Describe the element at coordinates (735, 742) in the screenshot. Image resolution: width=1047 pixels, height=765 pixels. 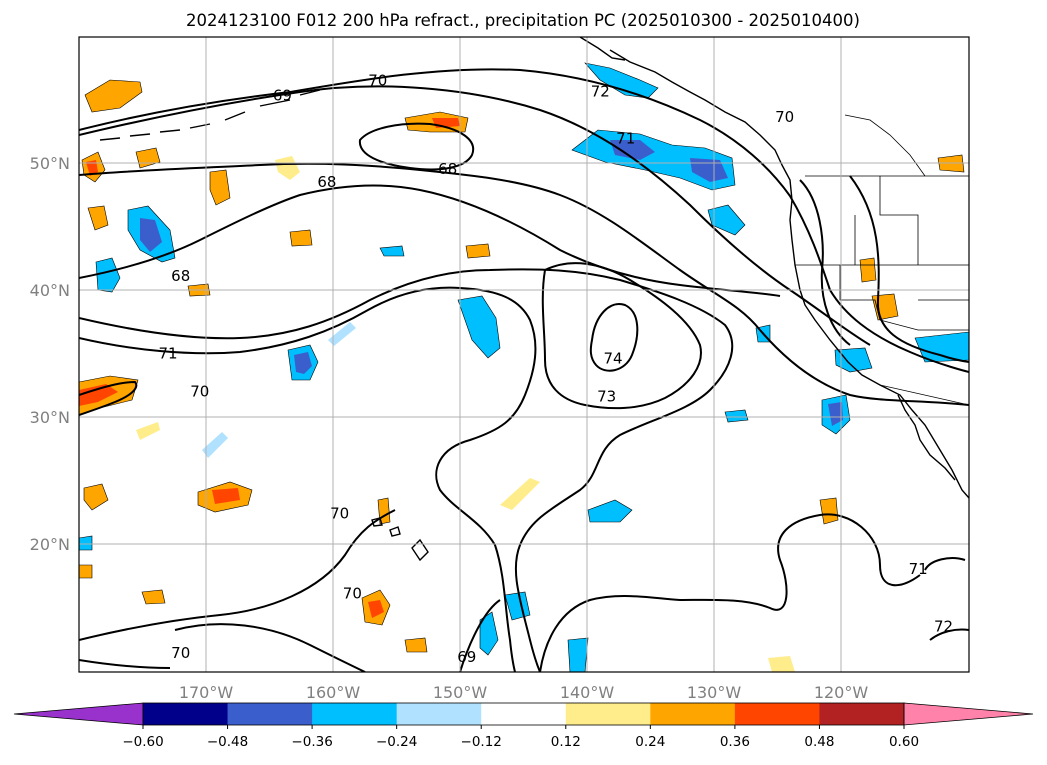
I see `colorbar-tick-label: 0.36` at that location.